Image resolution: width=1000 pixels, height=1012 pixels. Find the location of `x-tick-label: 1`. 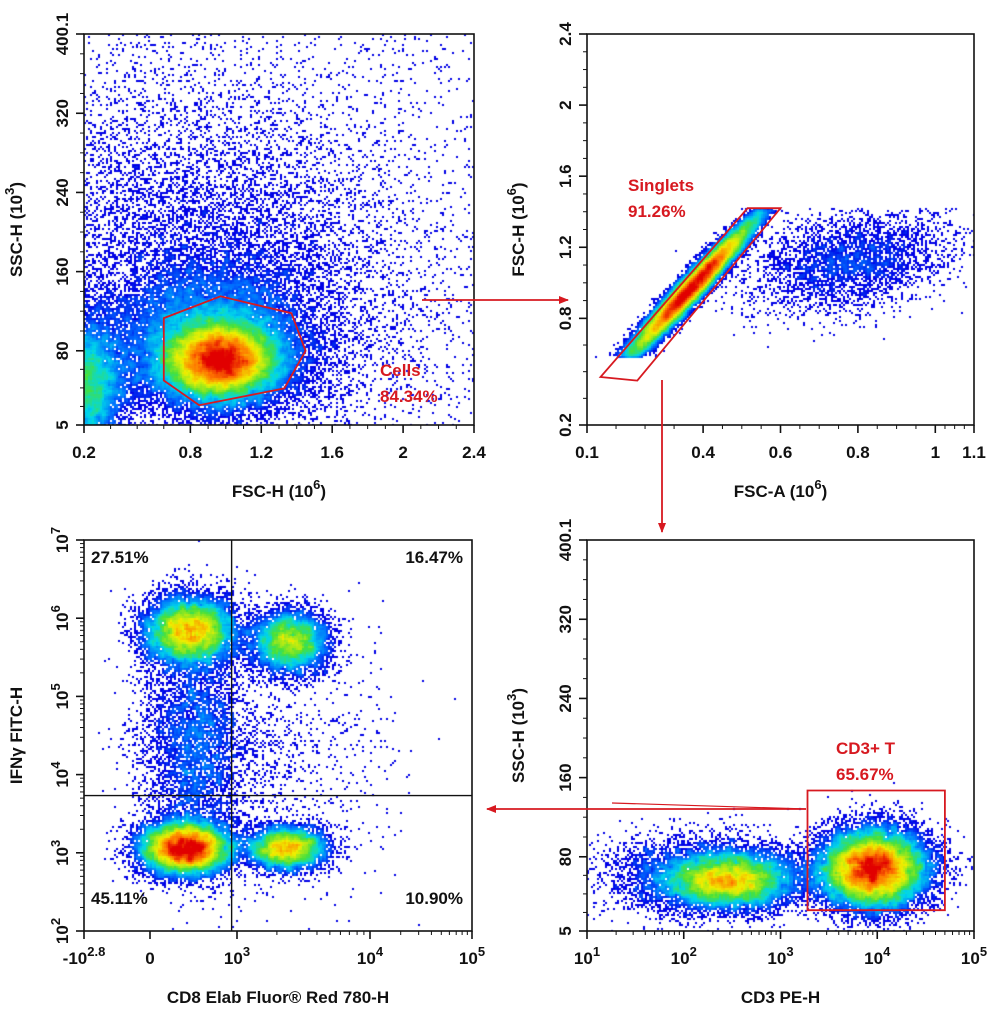

x-tick-label: 1 is located at coordinates (935, 452).